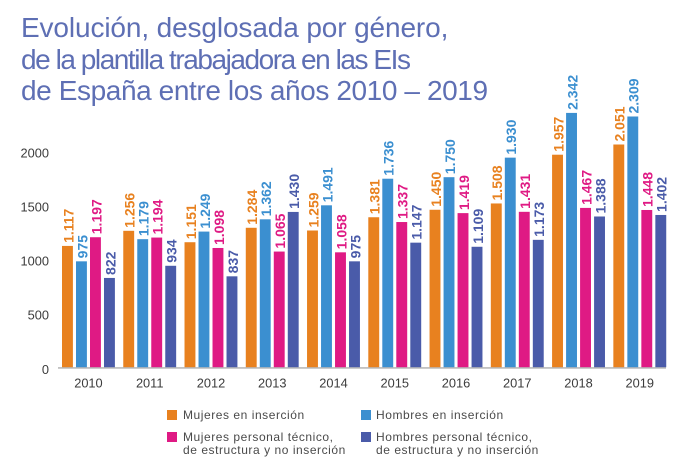 The width and height of the screenshot is (675, 468). I want to click on svg-text: 0, so click(45, 369).